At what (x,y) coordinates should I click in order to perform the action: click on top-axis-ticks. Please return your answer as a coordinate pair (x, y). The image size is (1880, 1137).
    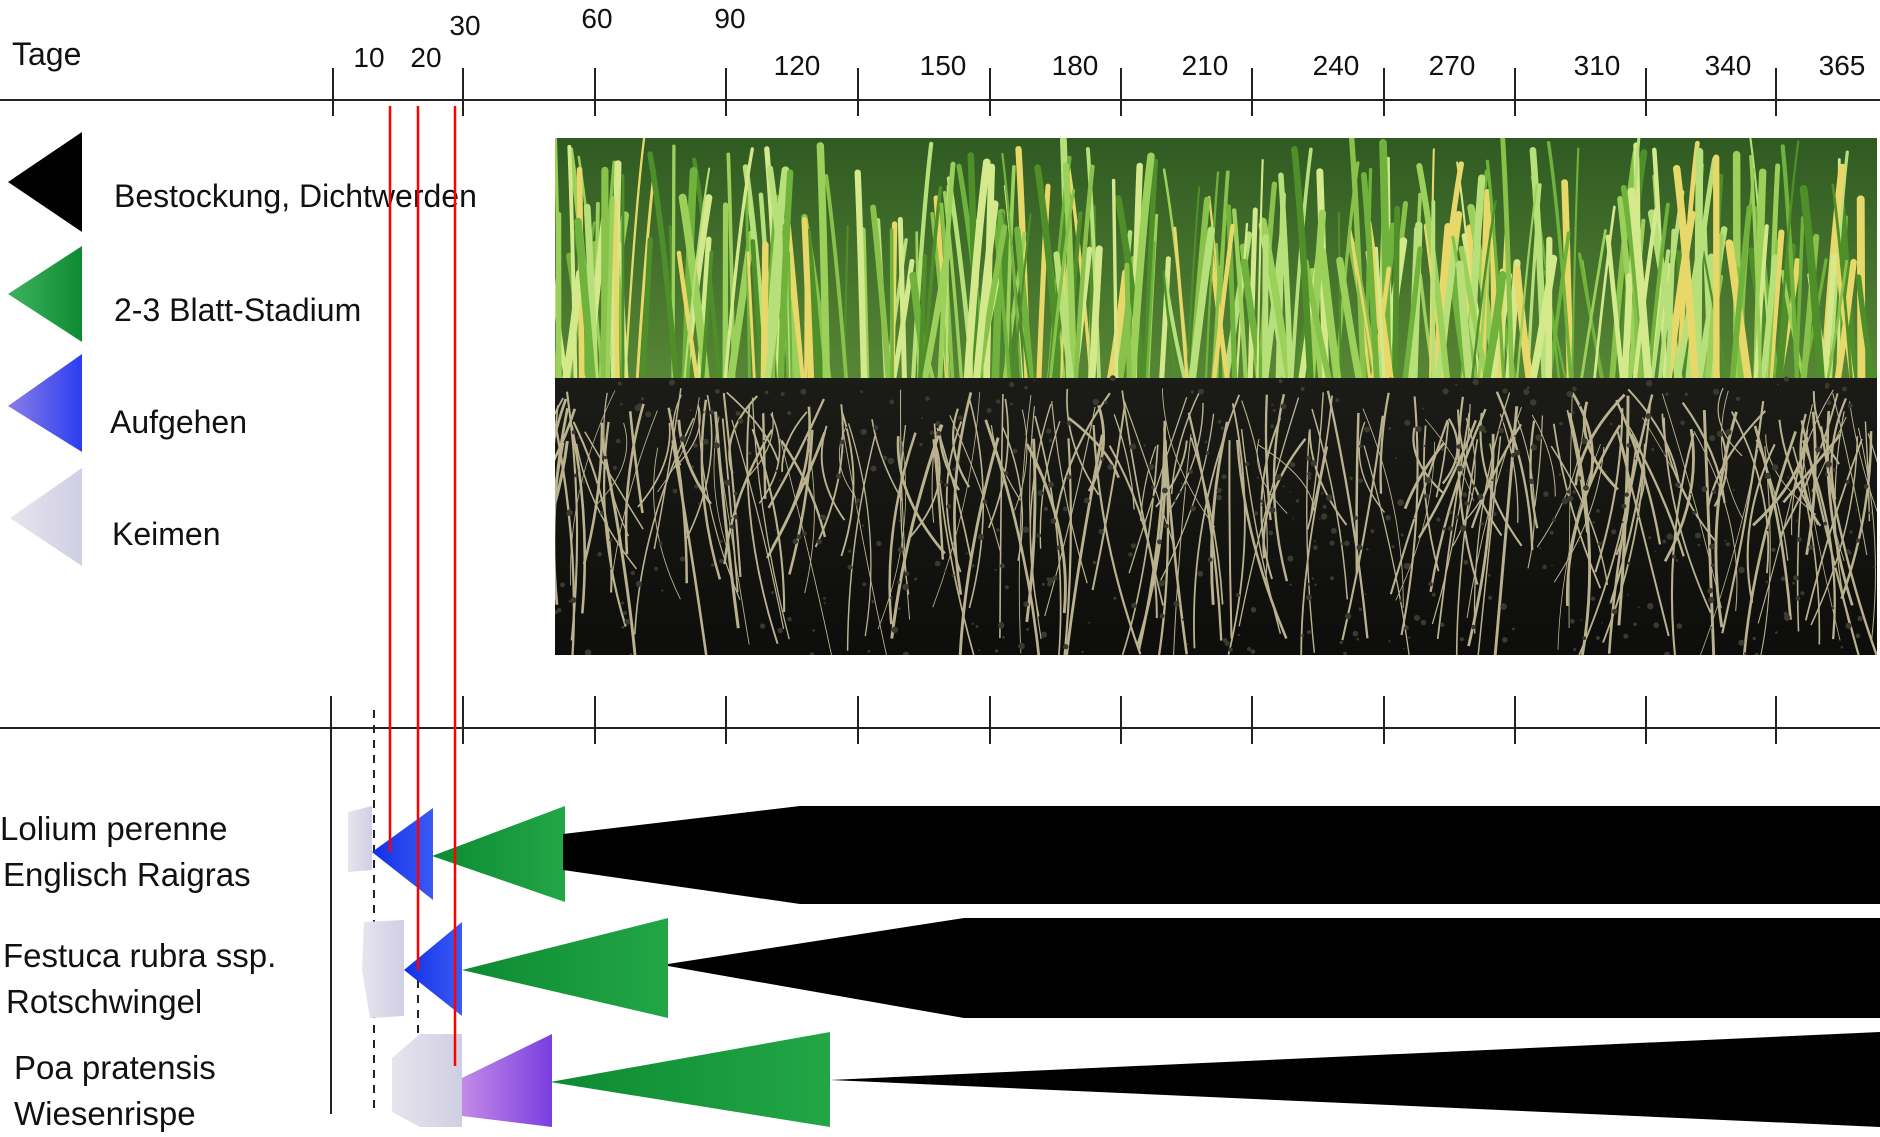
    Looking at the image, I should click on (1054, 92).